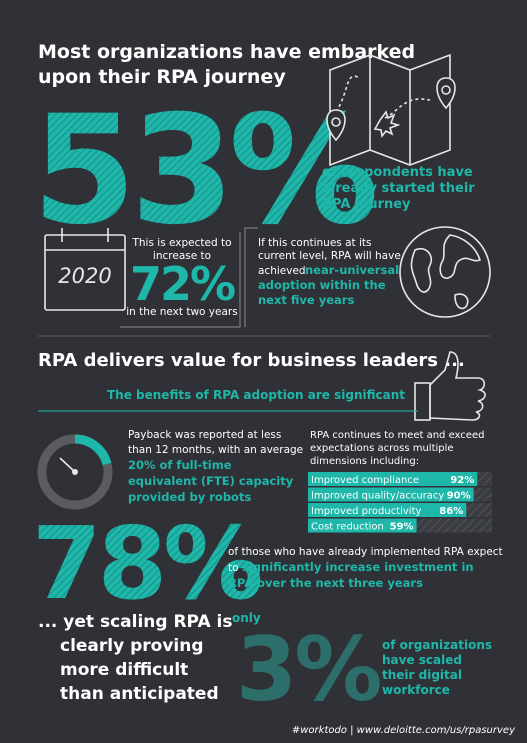  What do you see at coordinates (182, 256) in the screenshot?
I see `forecast-text: increase to` at bounding box center [182, 256].